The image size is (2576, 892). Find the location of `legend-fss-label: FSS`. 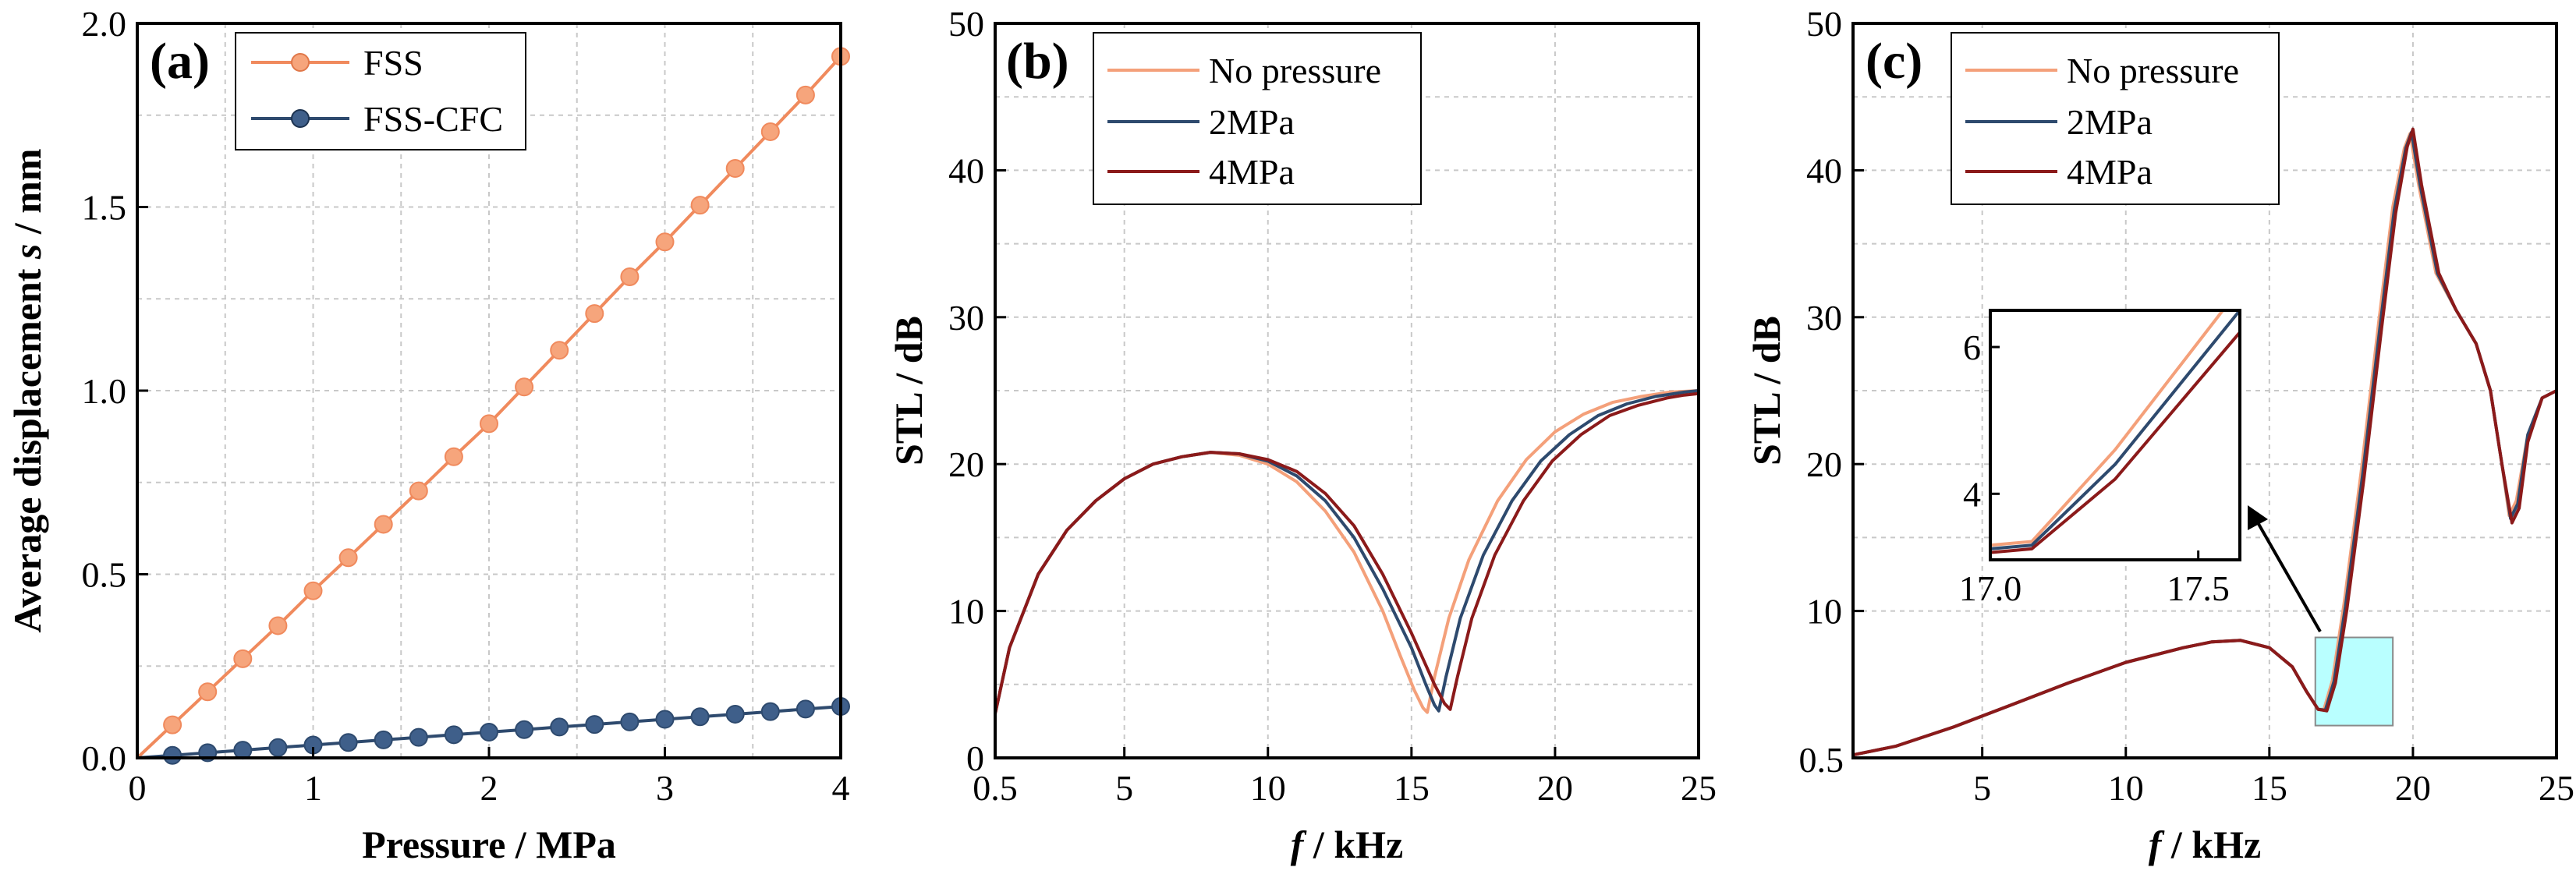

legend-fss-label: FSS is located at coordinates (393, 63).